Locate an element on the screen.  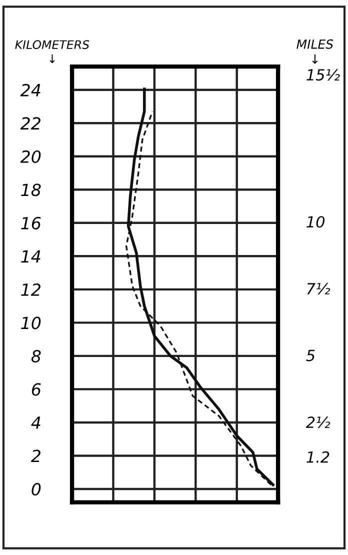
y-axis-title: KILOMETERS ↓ is located at coordinates (52, 52).